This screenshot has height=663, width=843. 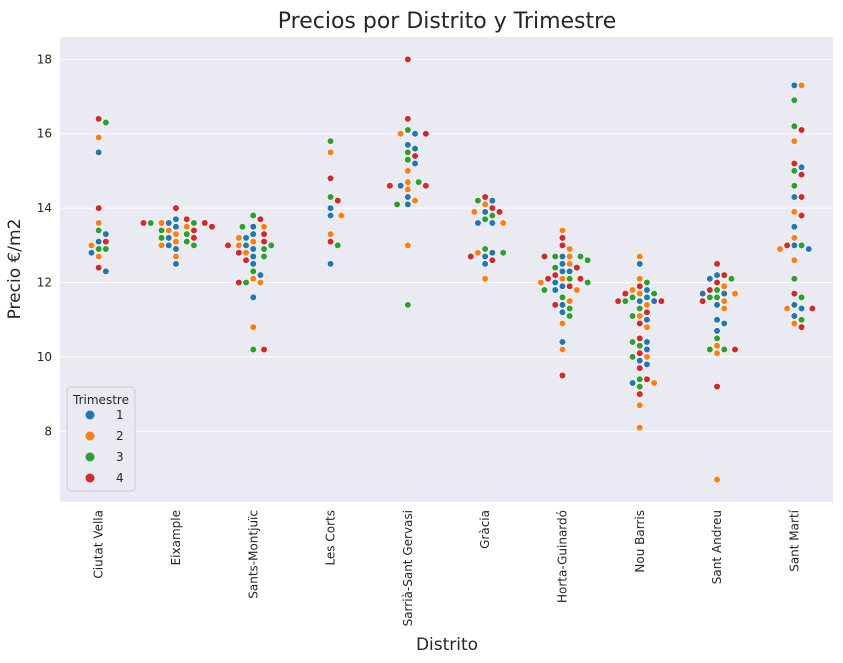 I want to click on legend-label: 3, so click(x=120, y=457).